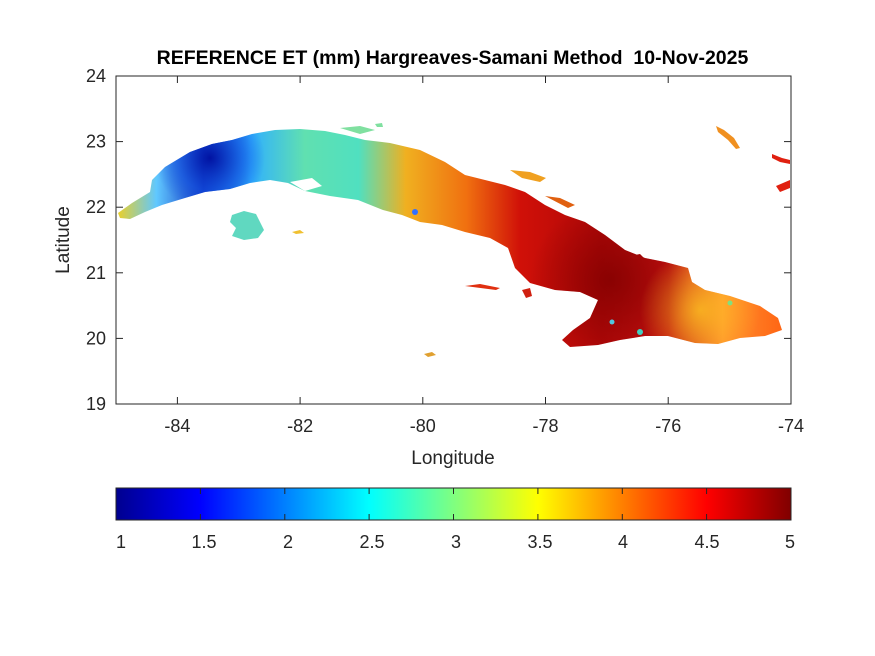 The width and height of the screenshot is (875, 656). I want to click on x-tick-label: -78, so click(545, 426).